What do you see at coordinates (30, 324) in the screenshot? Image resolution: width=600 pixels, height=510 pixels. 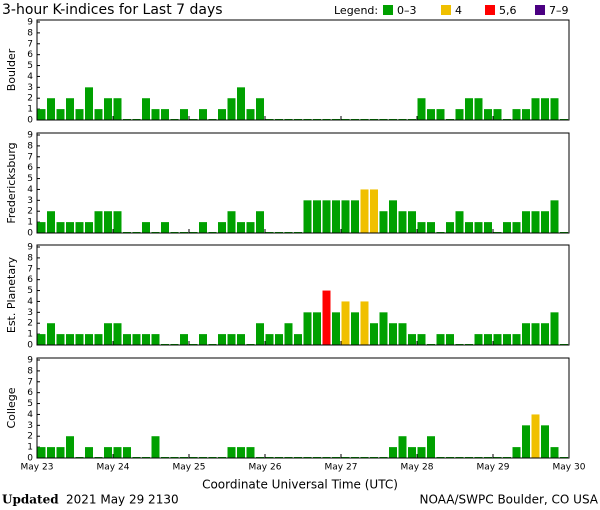 I see `y-tick-label: 2` at bounding box center [30, 324].